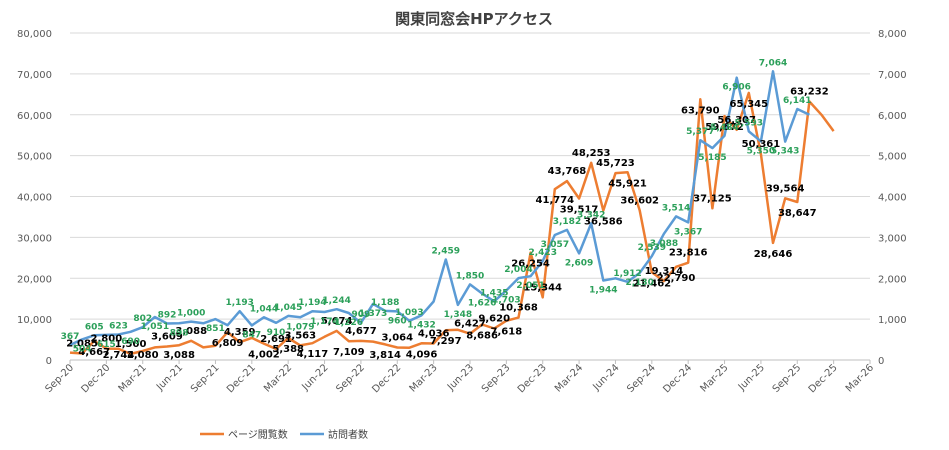 This screenshot has width=949, height=450. Describe the element at coordinates (494, 293) in the screenshot. I see `visitors-data-label: 1,435` at that location.